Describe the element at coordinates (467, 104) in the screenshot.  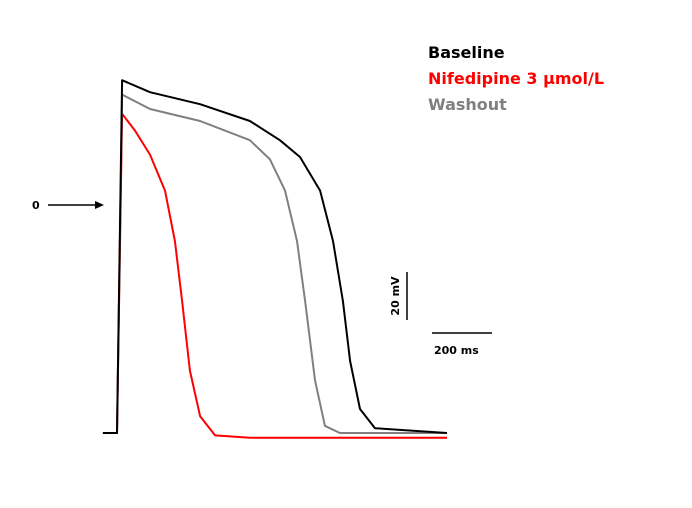
I see `legend-entry: Washout` at that location.